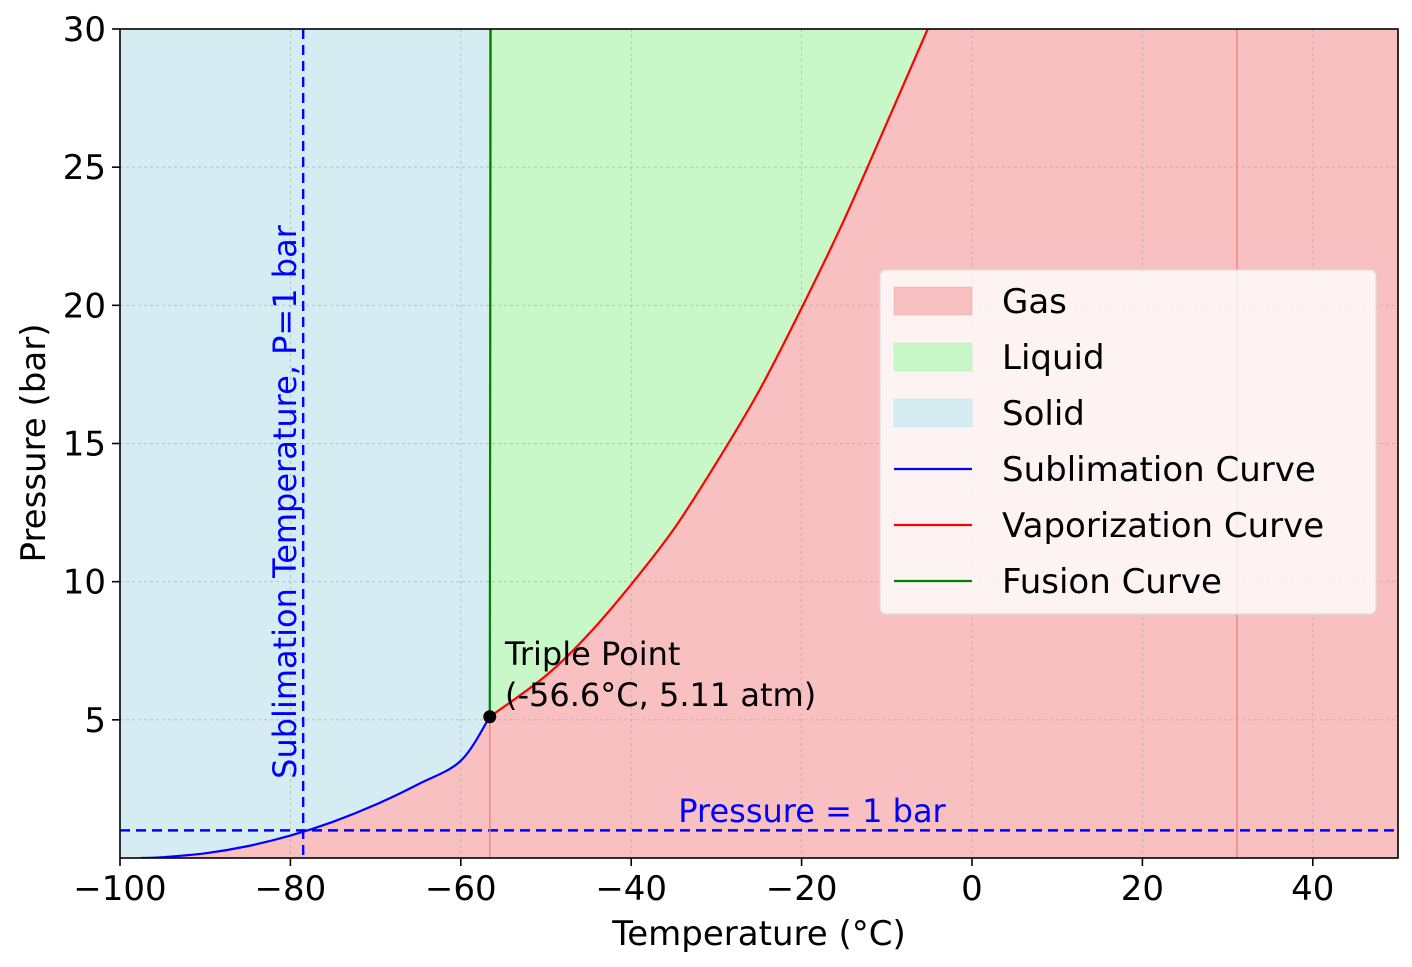  I want to click on x-axis-label: Temperature (°C), so click(758, 934).